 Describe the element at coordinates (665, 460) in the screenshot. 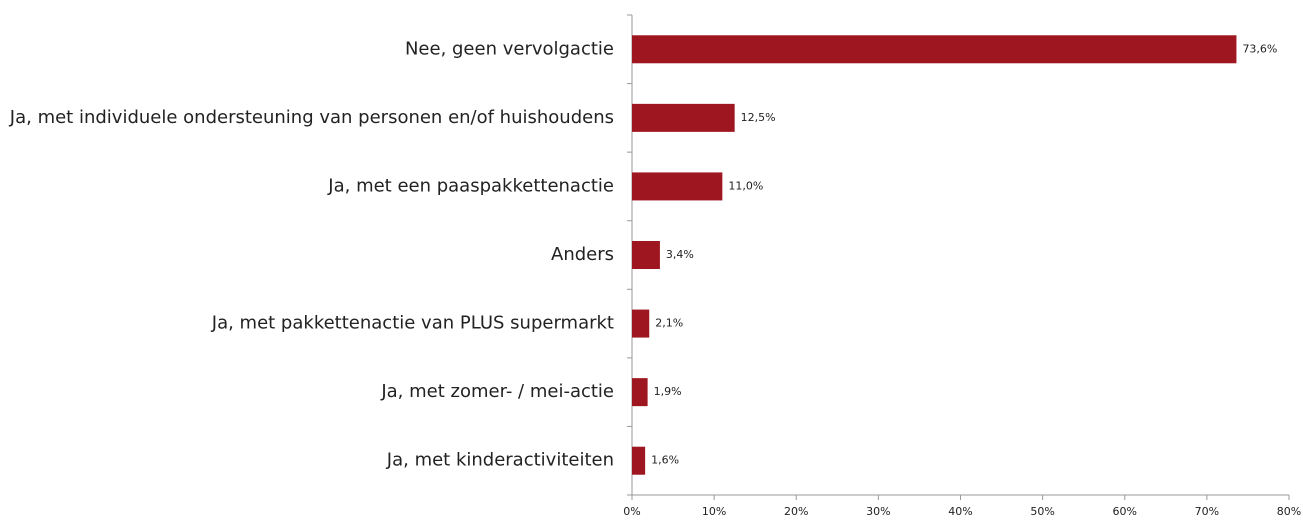

I see `value-label: 1,6%` at that location.